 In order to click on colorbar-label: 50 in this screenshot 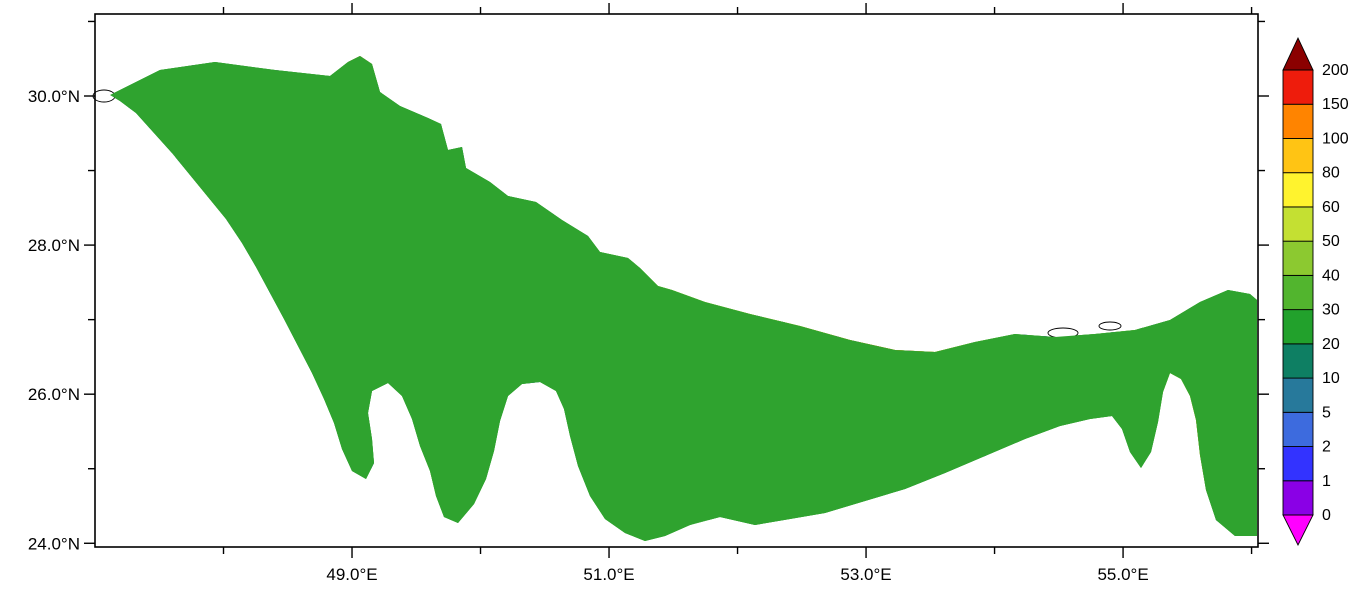, I will do `click(1331, 241)`.